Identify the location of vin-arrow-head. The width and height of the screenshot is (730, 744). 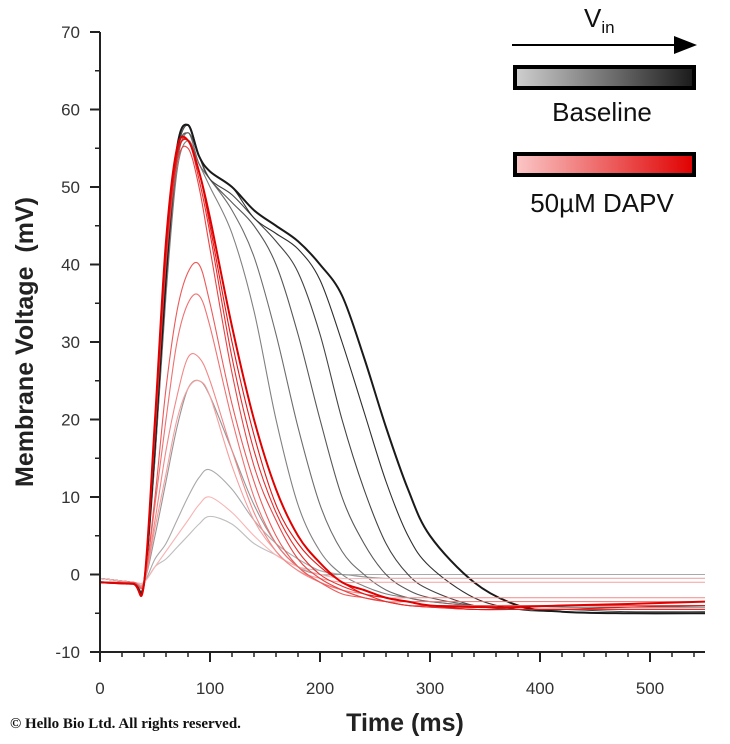
(685, 45).